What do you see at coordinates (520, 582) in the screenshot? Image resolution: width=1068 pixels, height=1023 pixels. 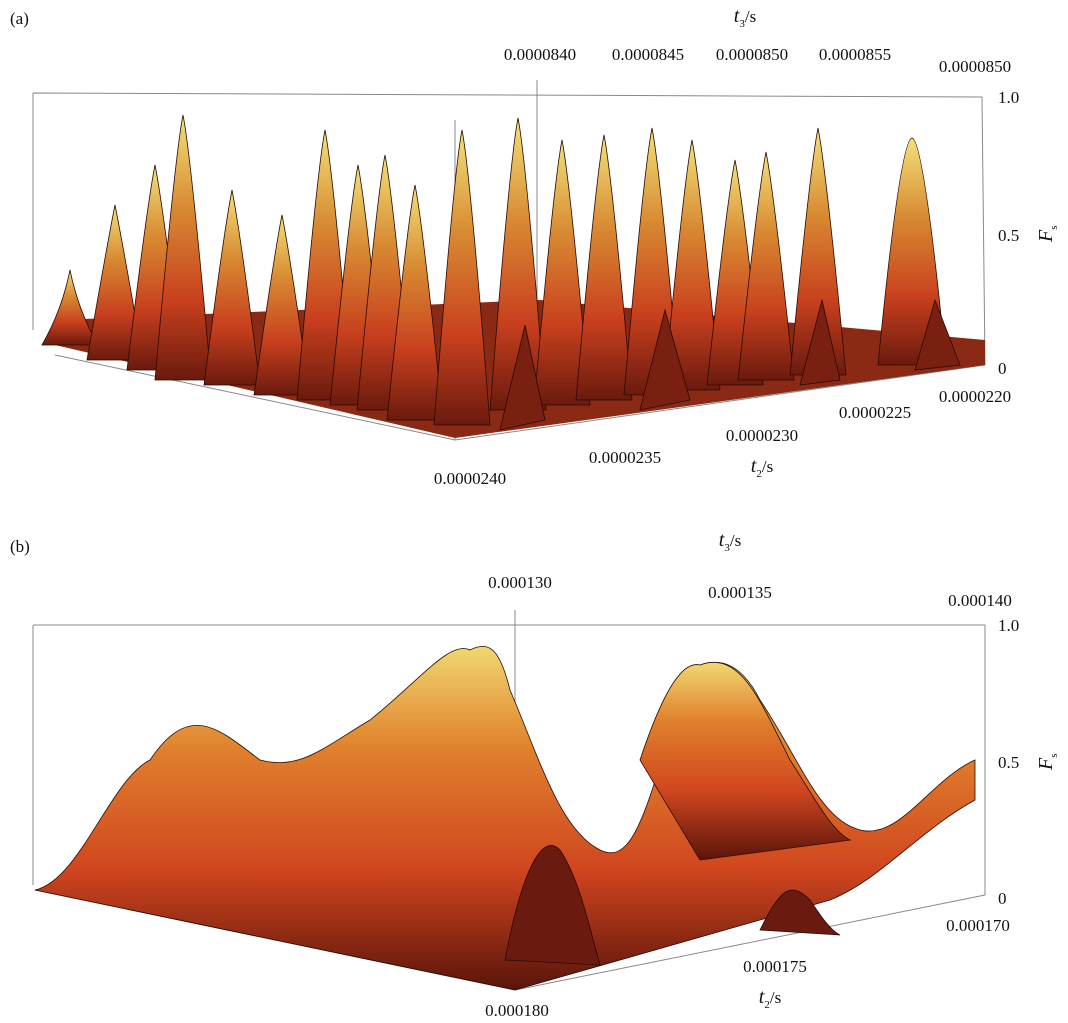 I see `t3-tick-label: 0.000130` at bounding box center [520, 582].